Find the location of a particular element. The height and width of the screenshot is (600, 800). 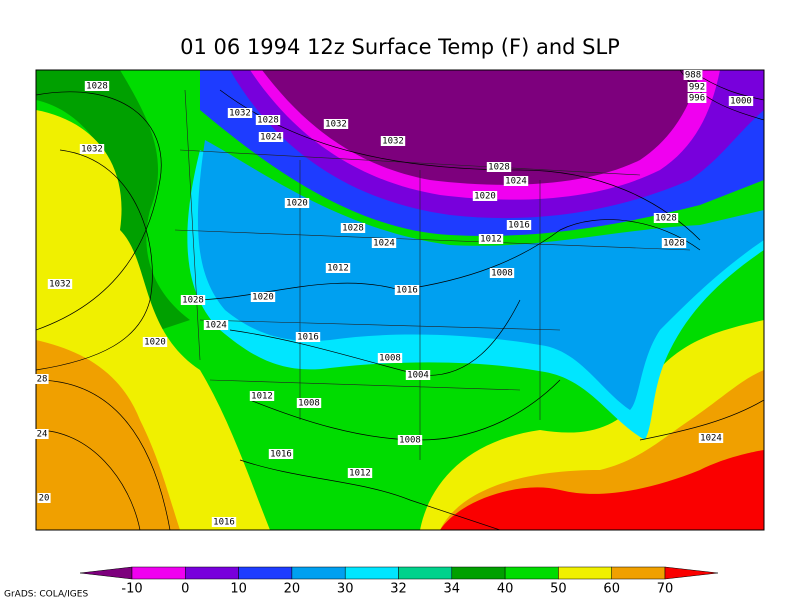

colorbar-label: 30 is located at coordinates (345, 589).